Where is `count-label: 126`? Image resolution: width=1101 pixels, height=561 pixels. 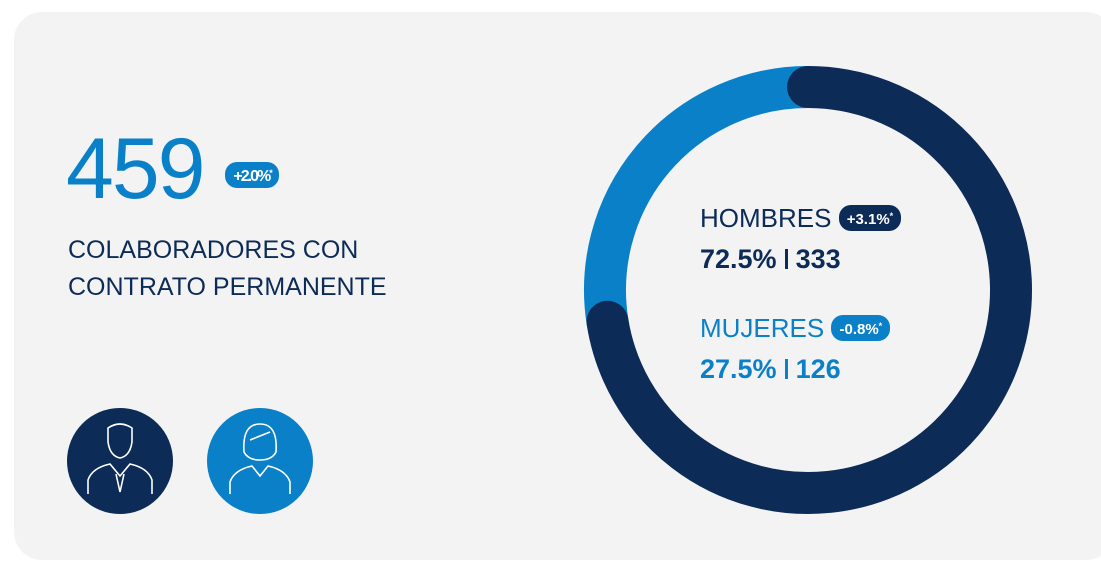
count-label: 126 is located at coordinates (818, 369).